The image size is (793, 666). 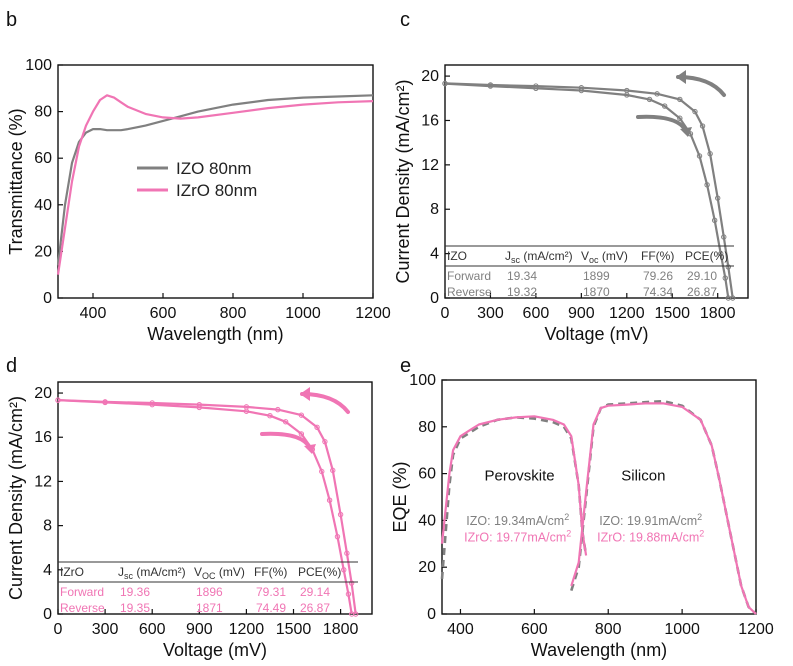 What do you see at coordinates (663, 508) in the screenshot?
I see `series-line-izro-silicon` at bounding box center [663, 508].